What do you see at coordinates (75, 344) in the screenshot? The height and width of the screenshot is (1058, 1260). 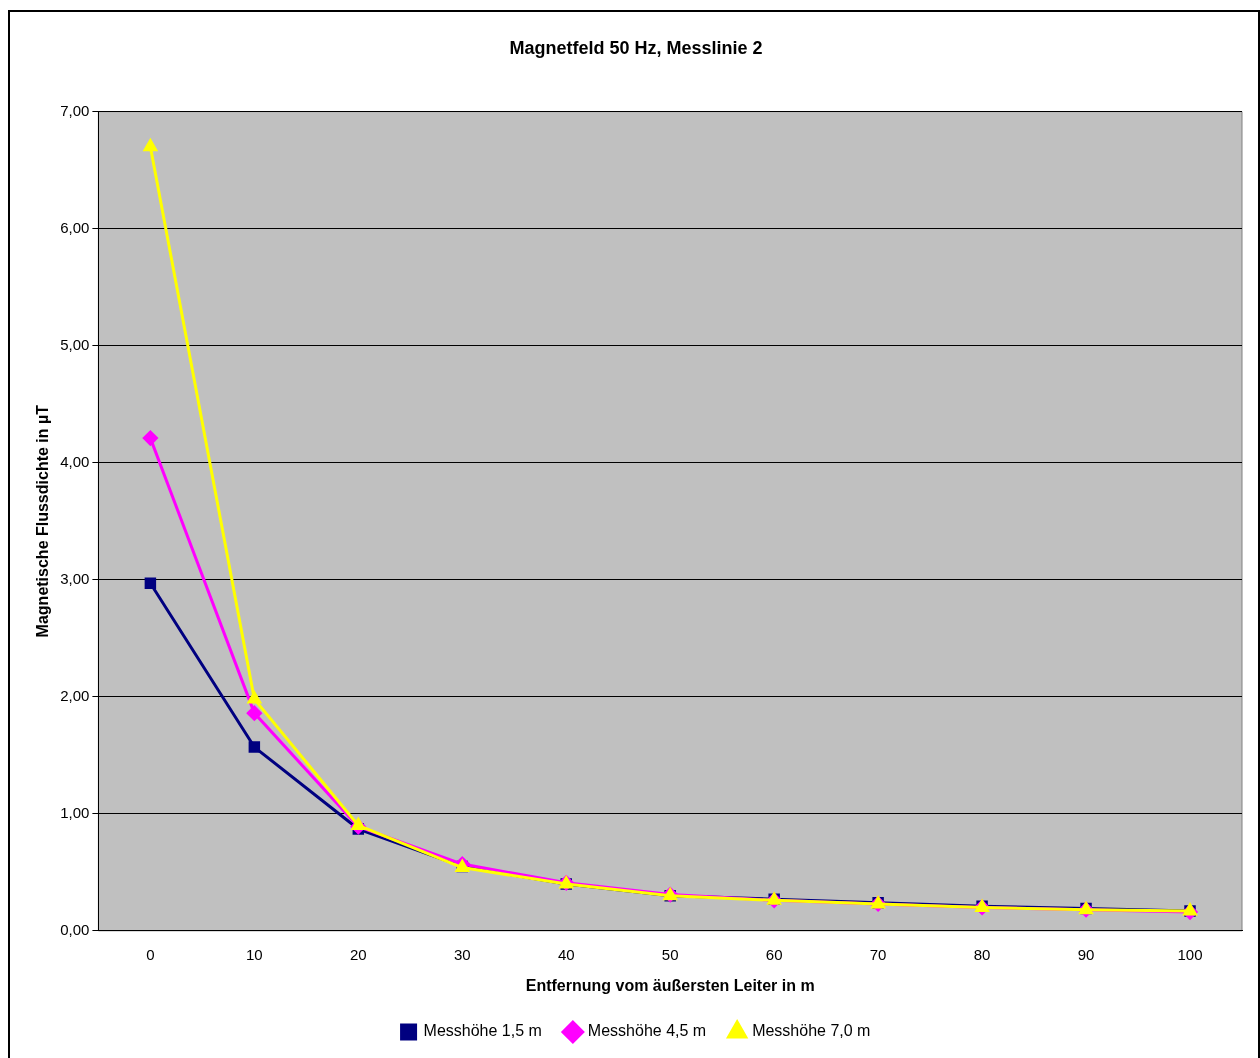 I see `y-tick-label: 5,00` at bounding box center [75, 344].